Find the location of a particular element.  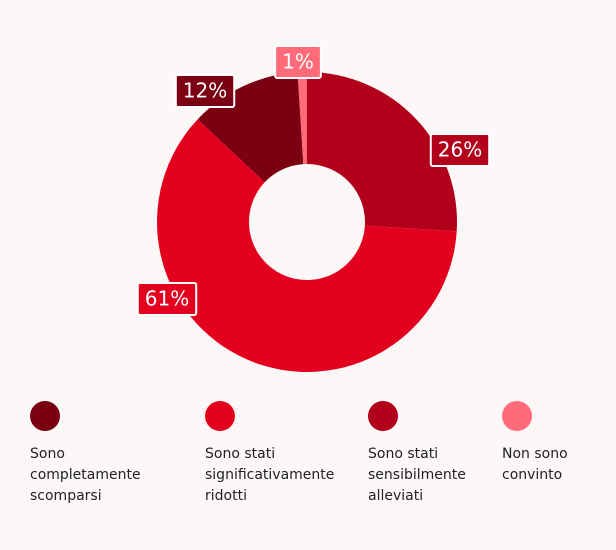

value-label-text: 61% is located at coordinates (167, 299).